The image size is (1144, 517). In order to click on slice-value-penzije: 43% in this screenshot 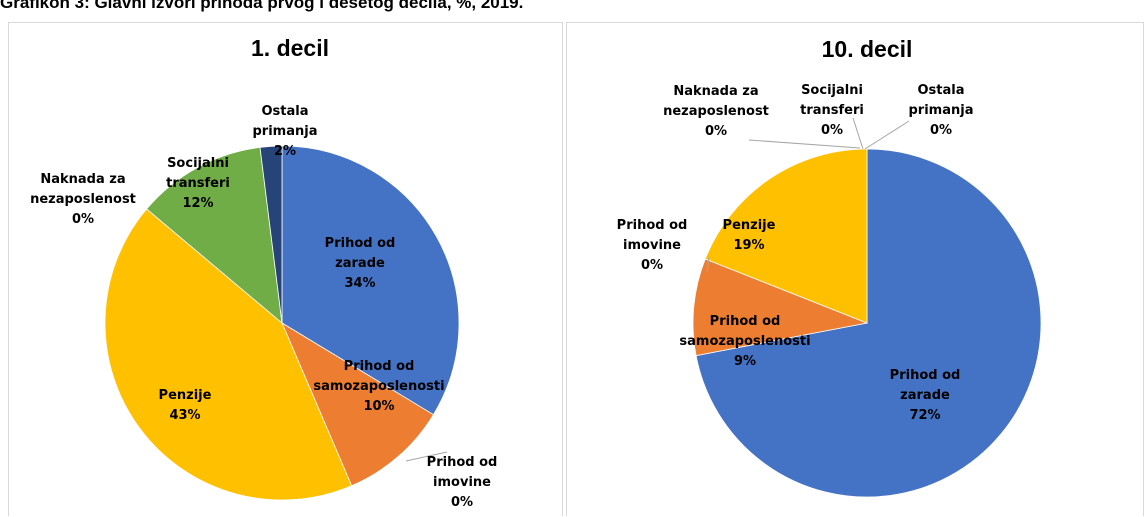, I will do `click(184, 415)`.